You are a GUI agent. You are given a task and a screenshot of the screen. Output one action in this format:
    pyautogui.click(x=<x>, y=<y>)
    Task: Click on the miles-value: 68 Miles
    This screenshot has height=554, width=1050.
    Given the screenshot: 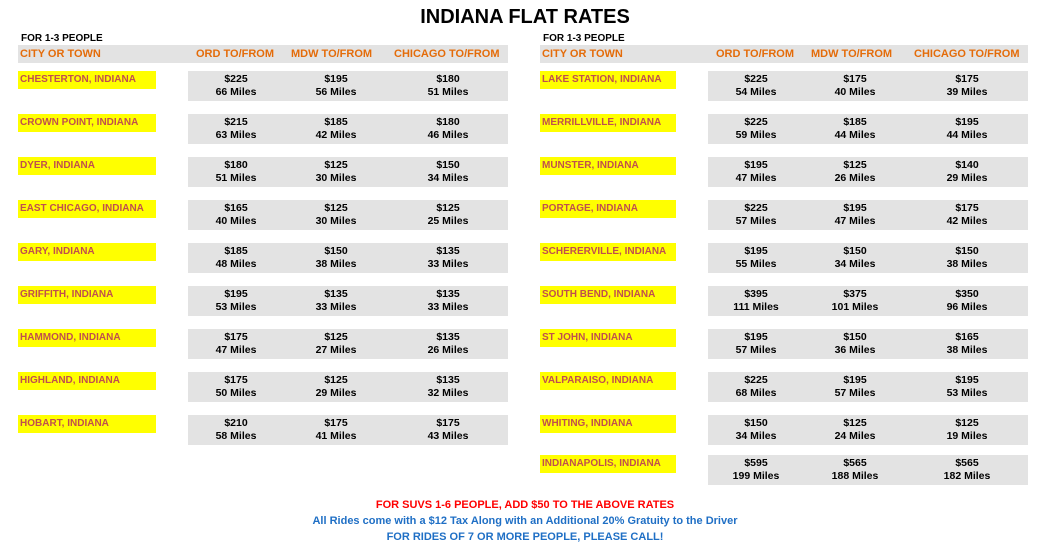 What is the action you would take?
    pyautogui.click(x=756, y=393)
    